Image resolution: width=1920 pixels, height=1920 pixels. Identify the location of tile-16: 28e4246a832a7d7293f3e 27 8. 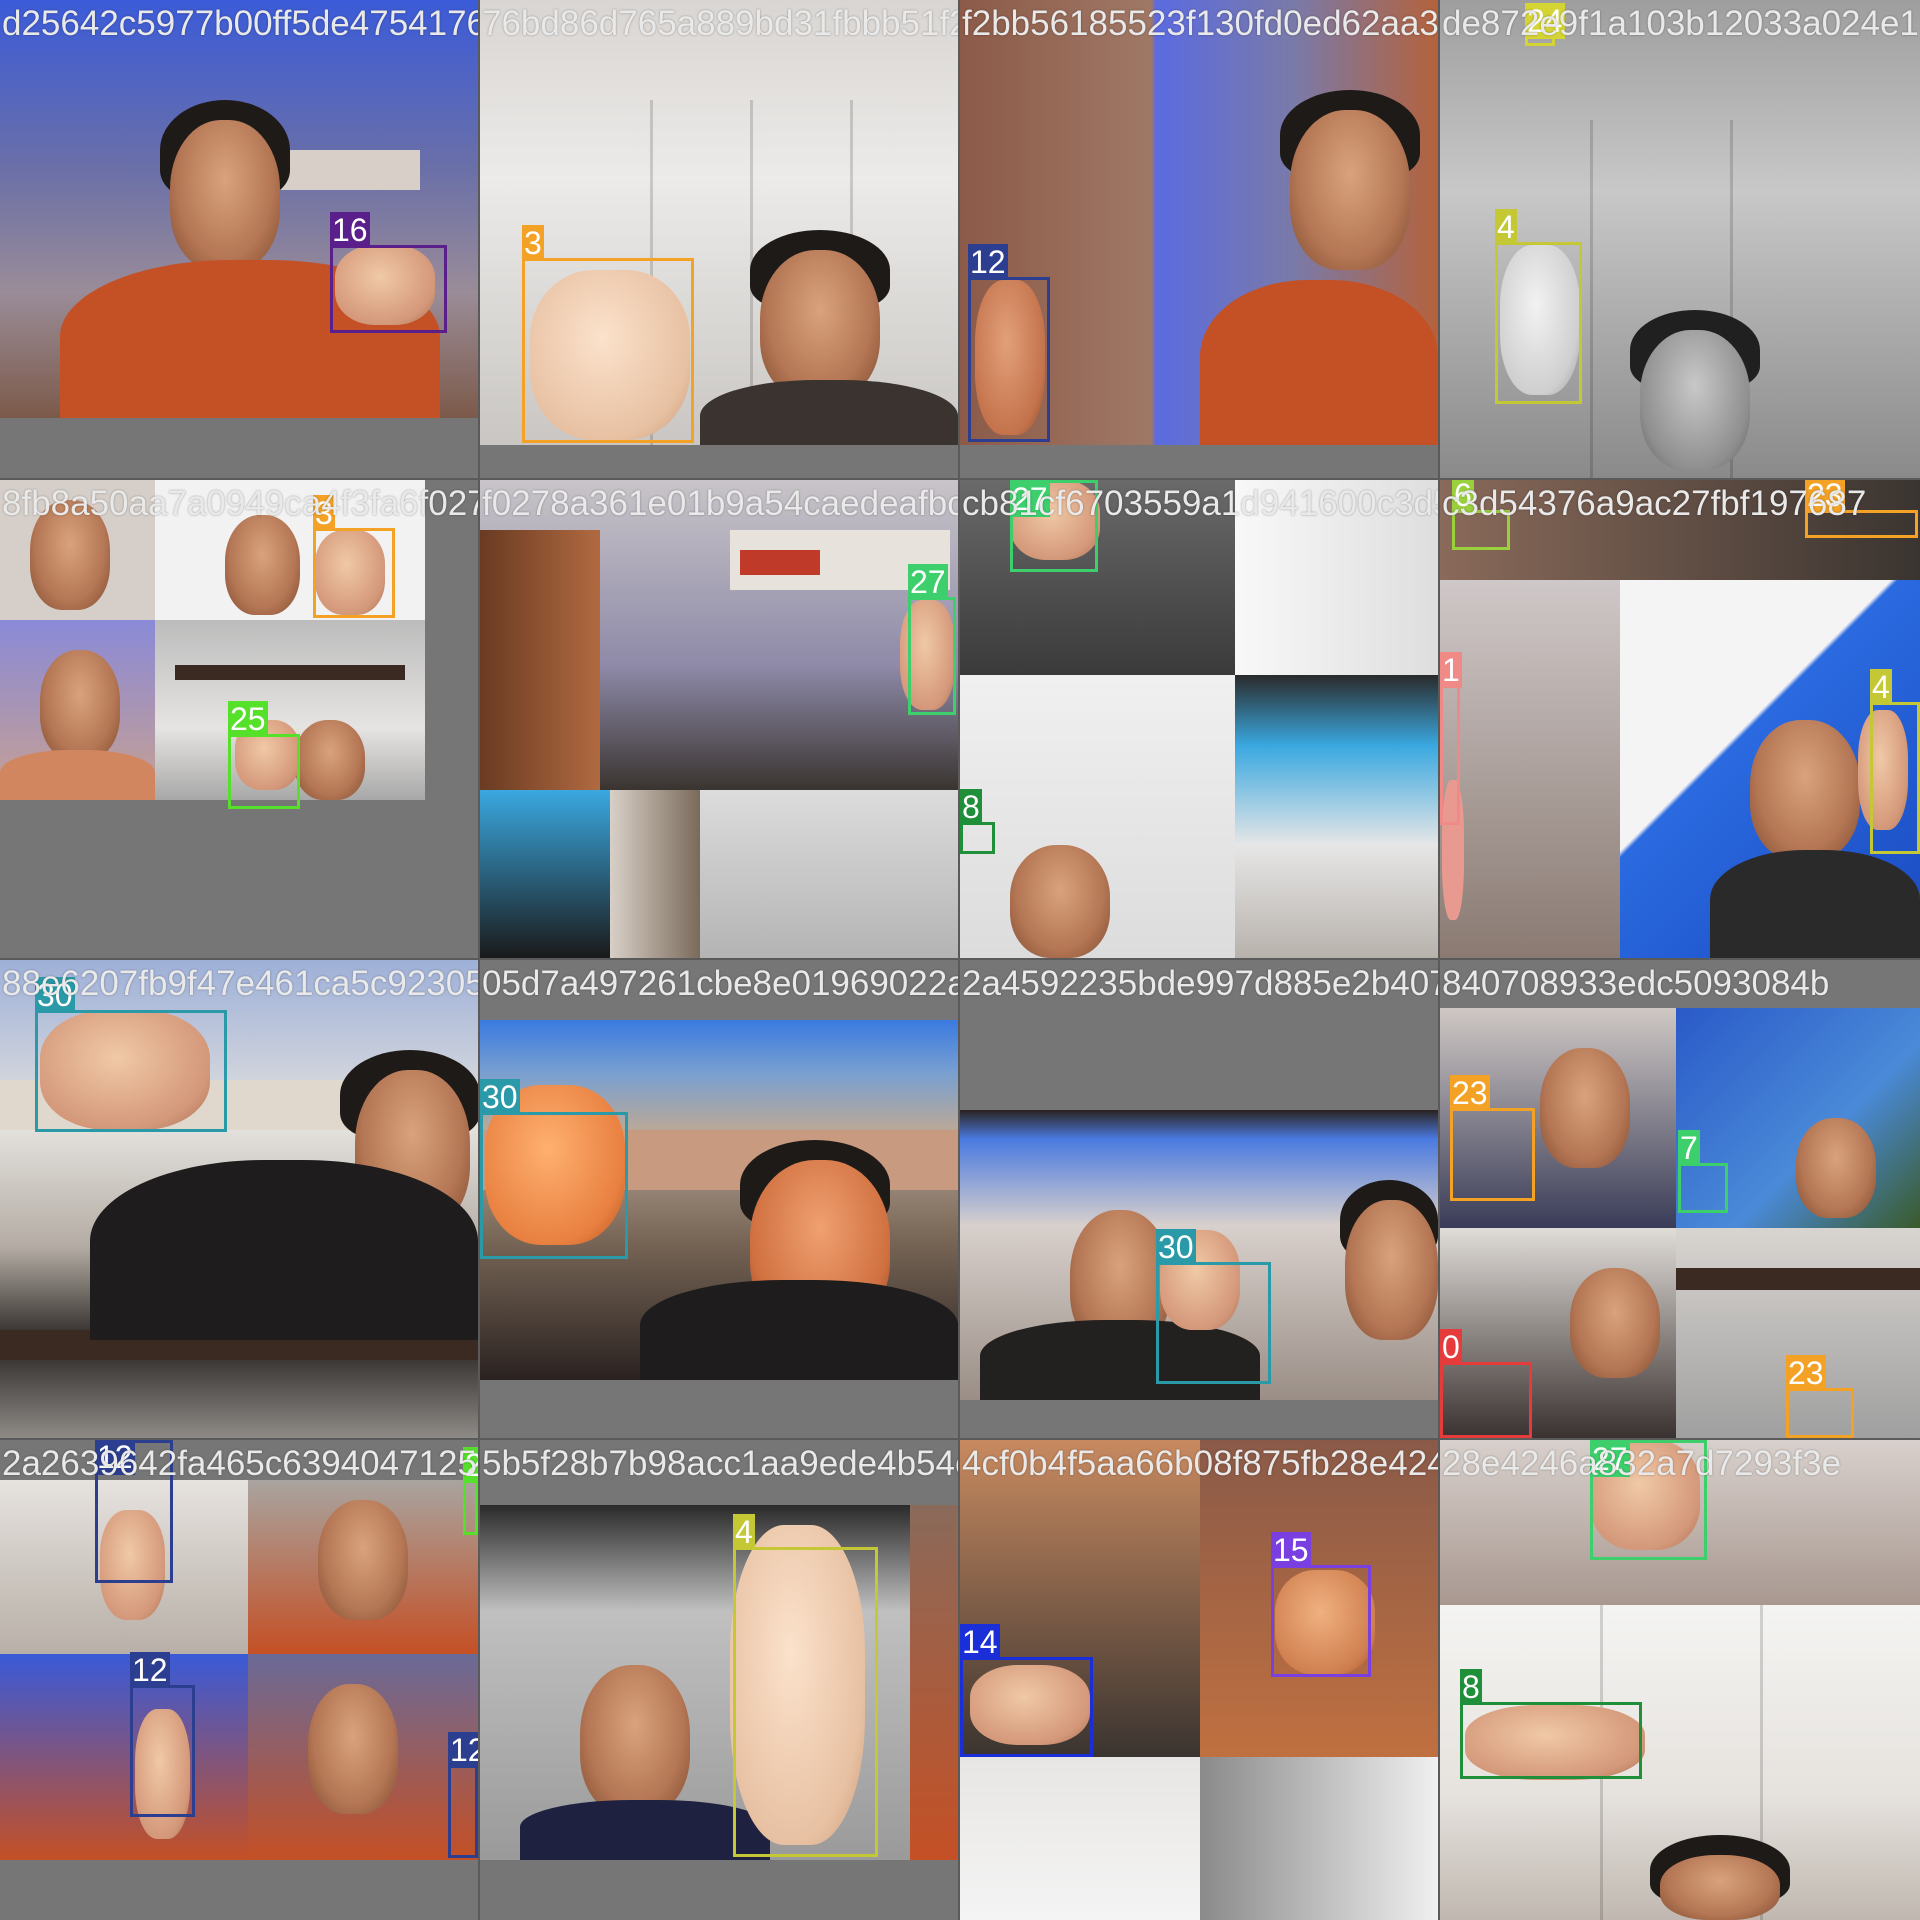
(1680, 1680).